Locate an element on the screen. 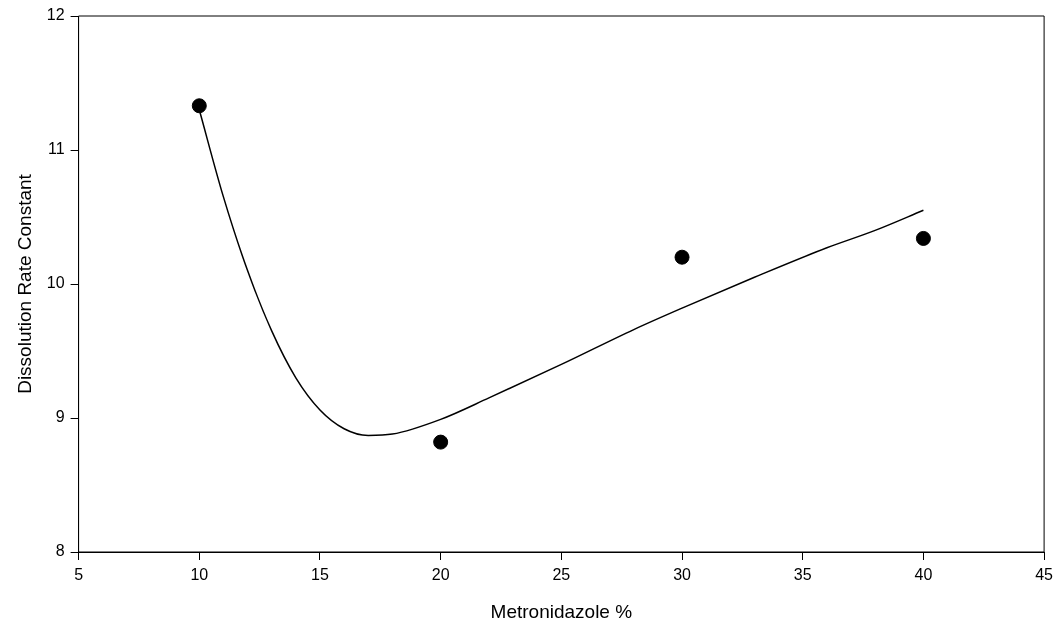 The width and height of the screenshot is (1059, 632). y-tick-label: 8 is located at coordinates (60, 551).